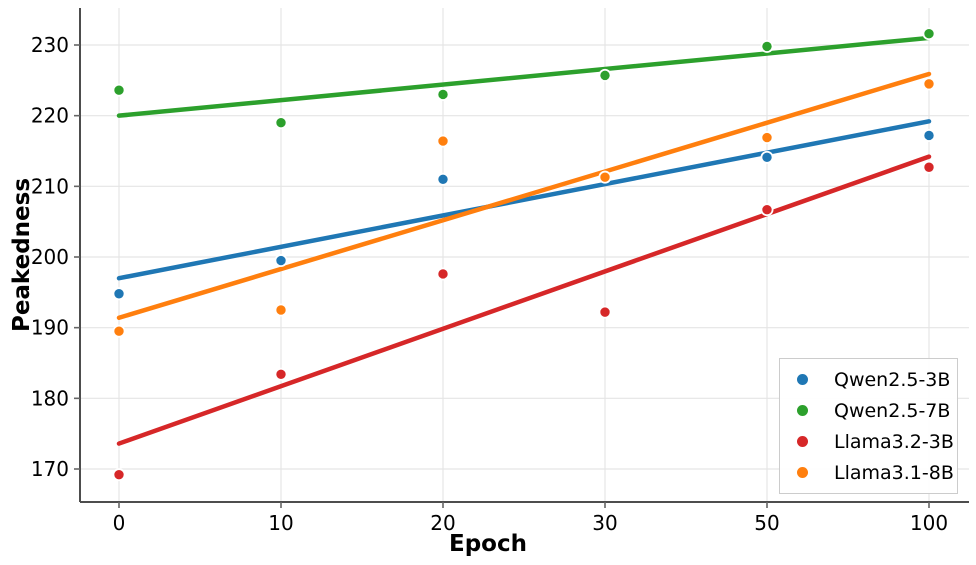 The height and width of the screenshot is (565, 976). What do you see at coordinates (50, 45) in the screenshot?
I see `y-tick-label: 230` at bounding box center [50, 45].